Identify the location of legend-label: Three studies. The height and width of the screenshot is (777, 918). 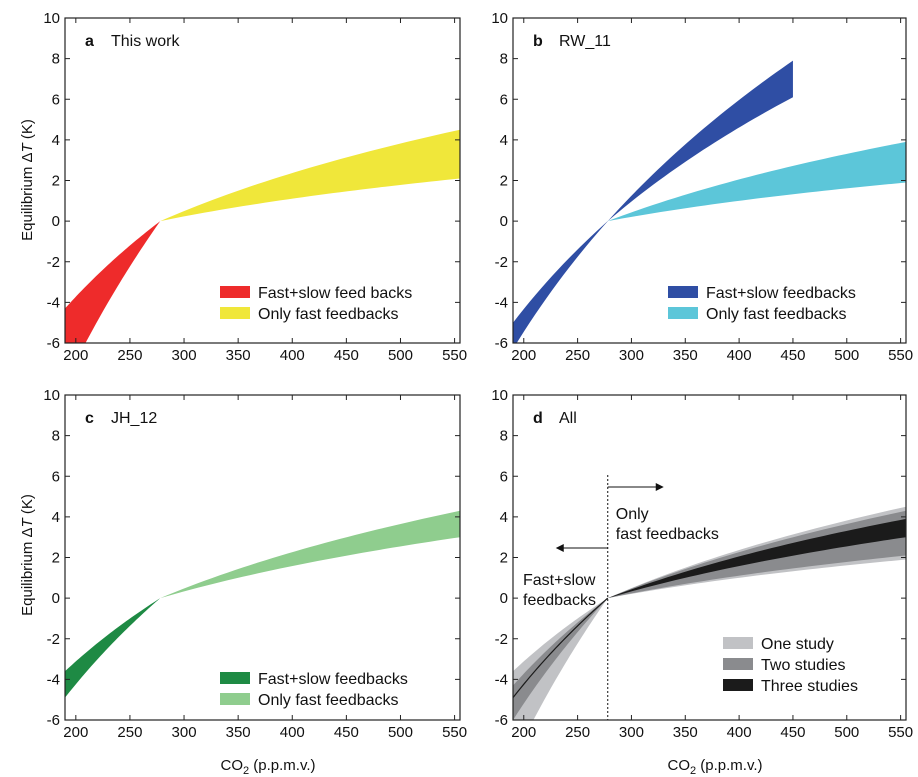
(809, 686).